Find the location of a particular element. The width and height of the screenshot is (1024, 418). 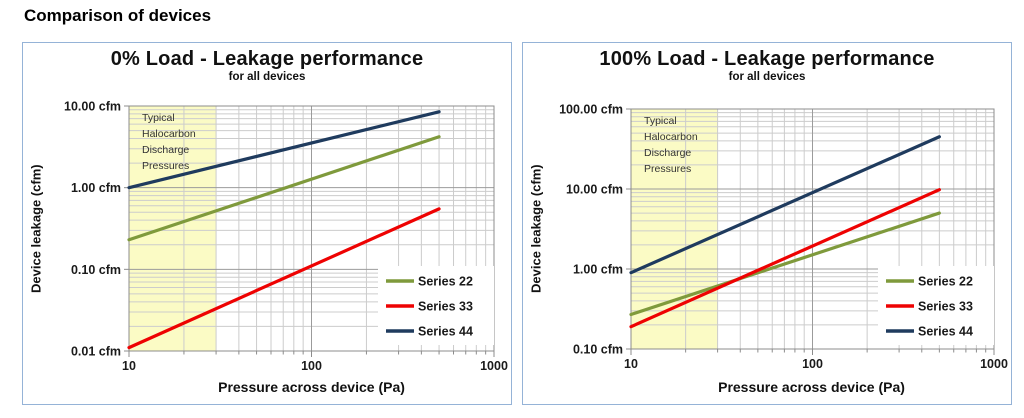

page-title: Comparison of devices is located at coordinates (118, 15).